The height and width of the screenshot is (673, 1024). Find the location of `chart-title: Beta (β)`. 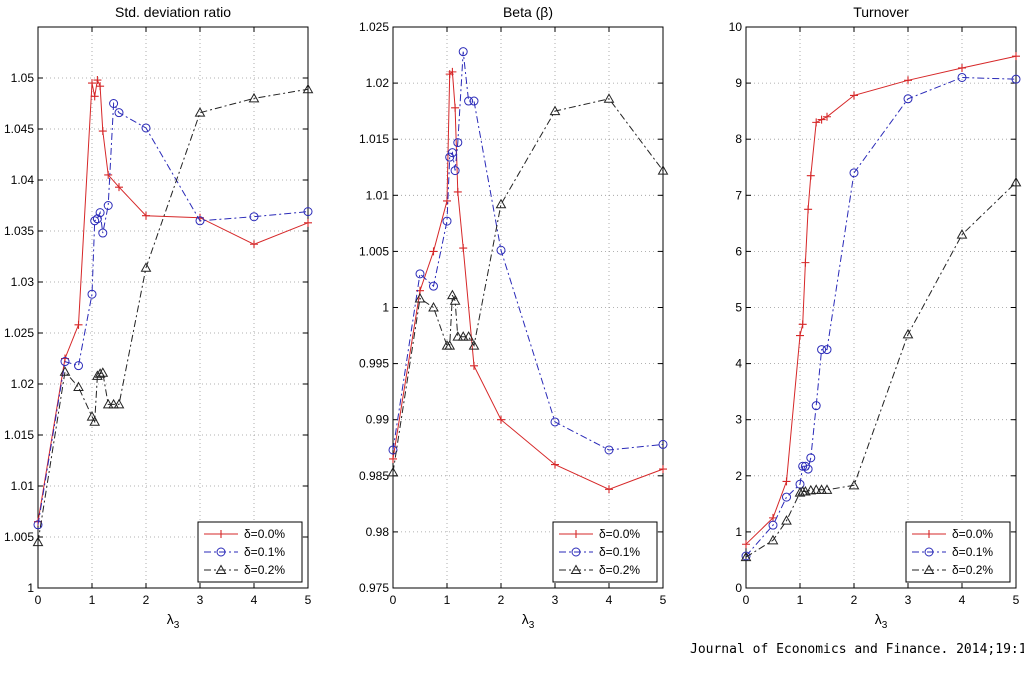

chart-title: Beta (β) is located at coordinates (528, 12).